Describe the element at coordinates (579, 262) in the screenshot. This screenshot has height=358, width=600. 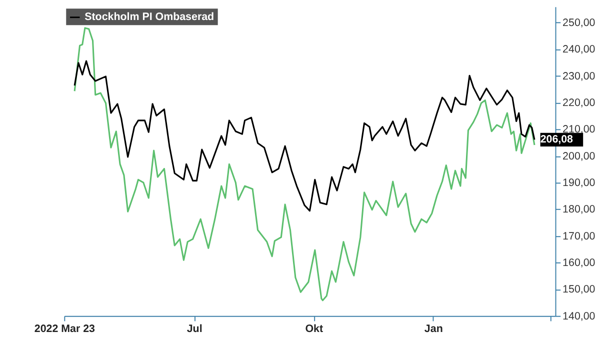
I see `y-tick-label: 160,00` at that location.